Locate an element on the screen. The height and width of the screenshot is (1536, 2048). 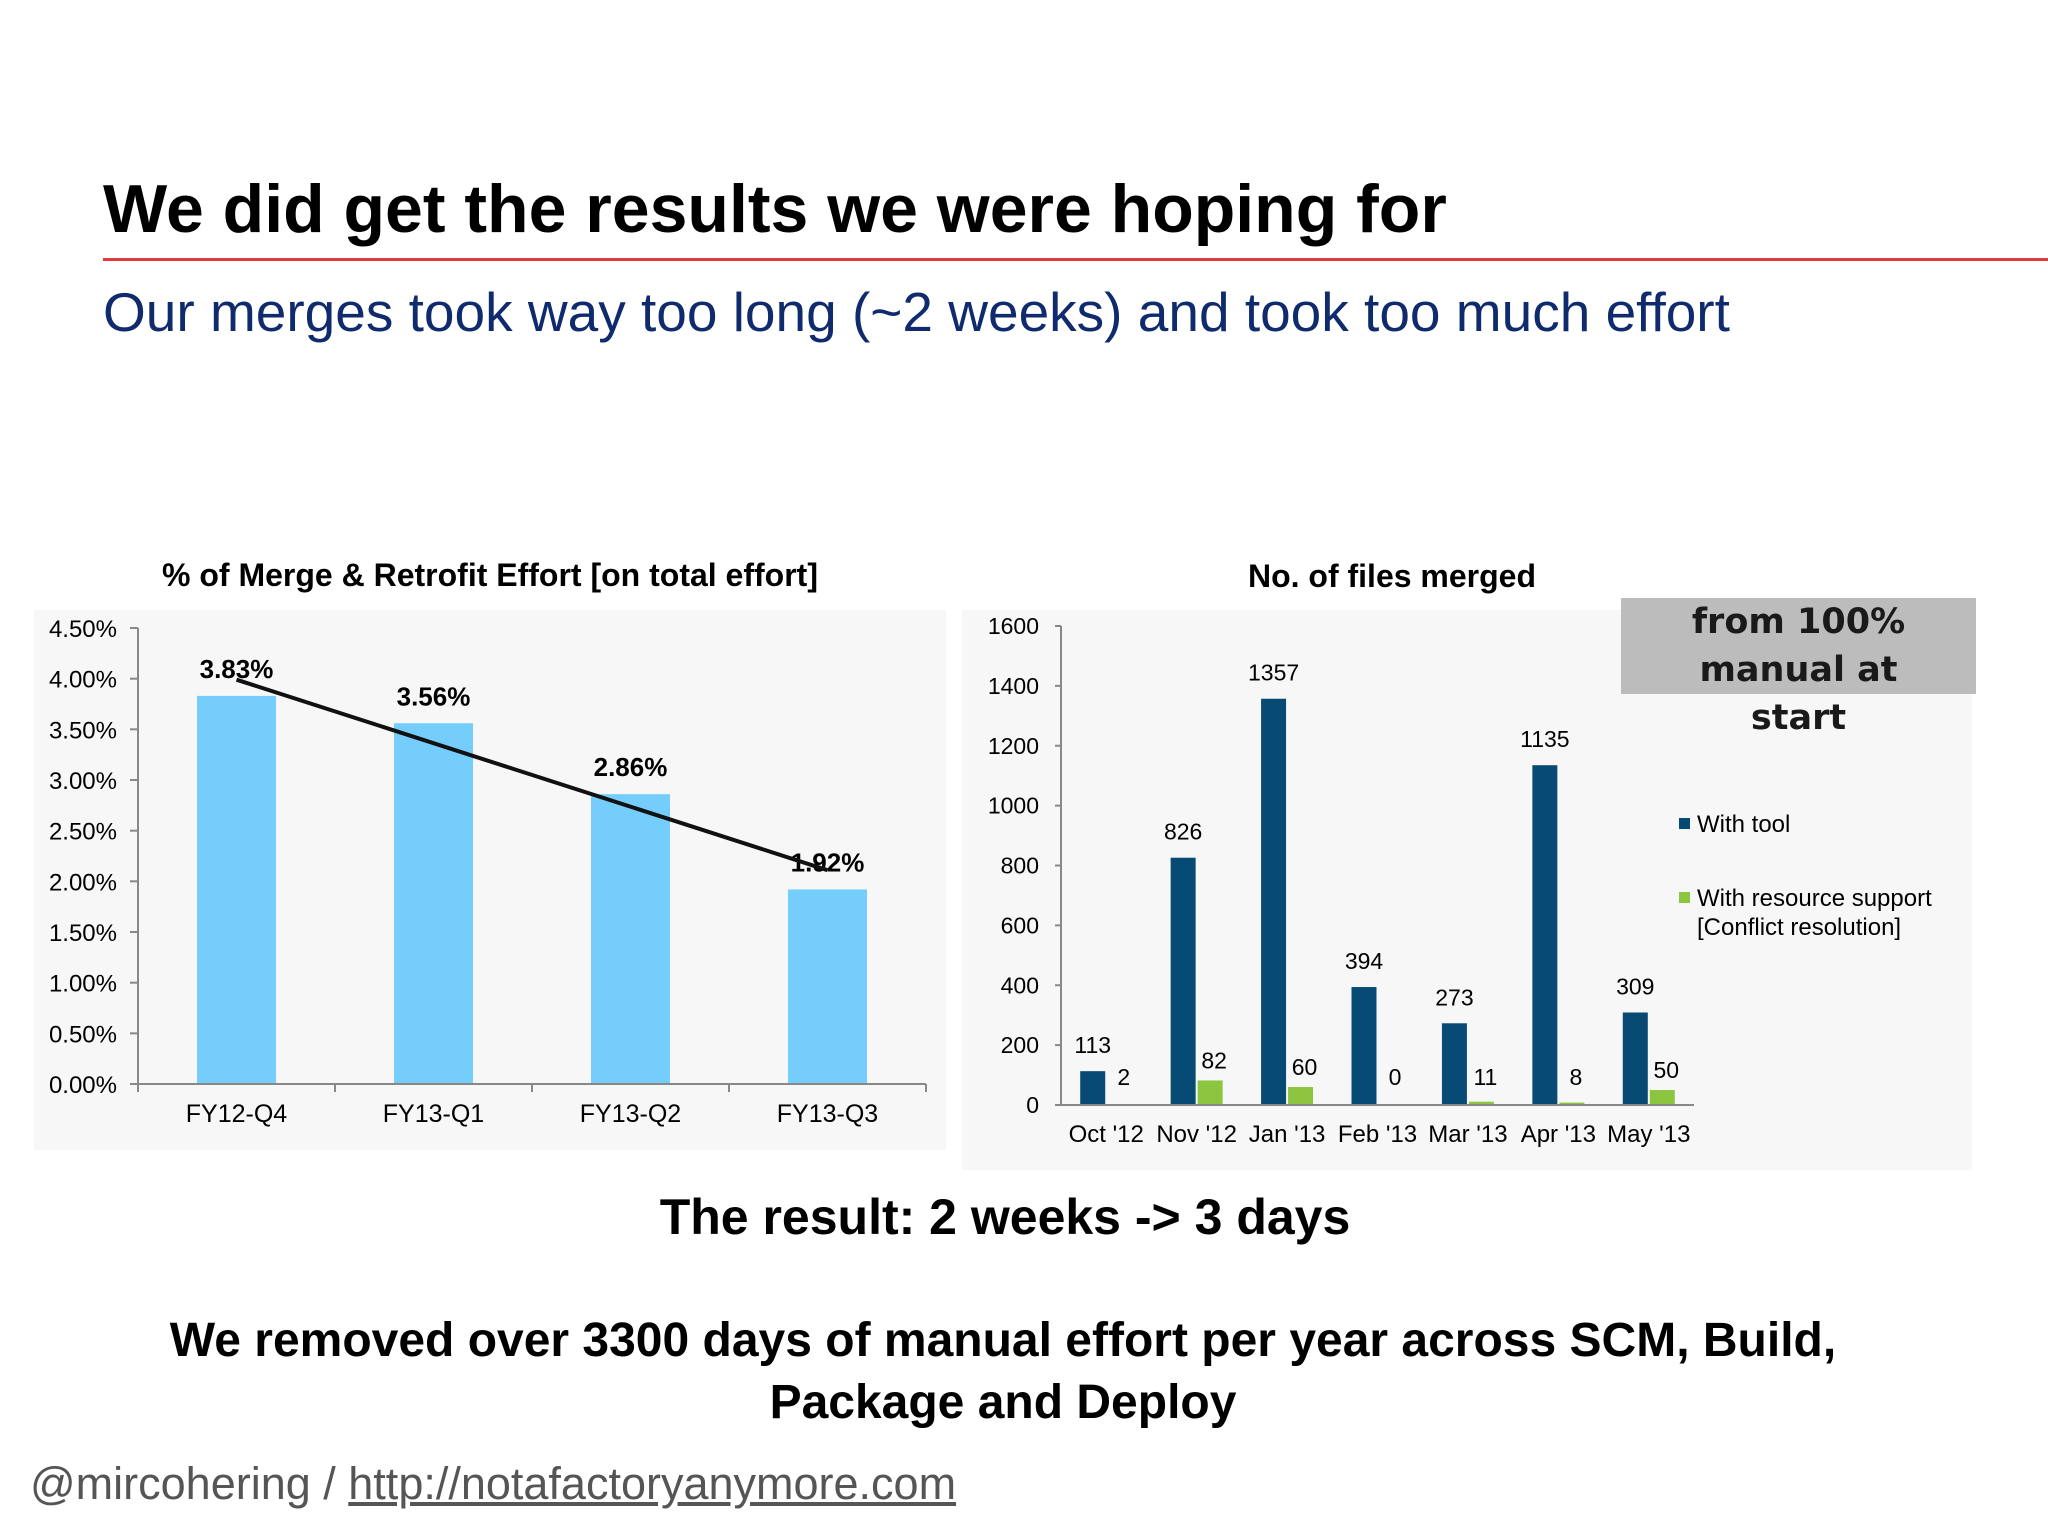
files-x-tick-label: Apr '13 is located at coordinates (1558, 1134).